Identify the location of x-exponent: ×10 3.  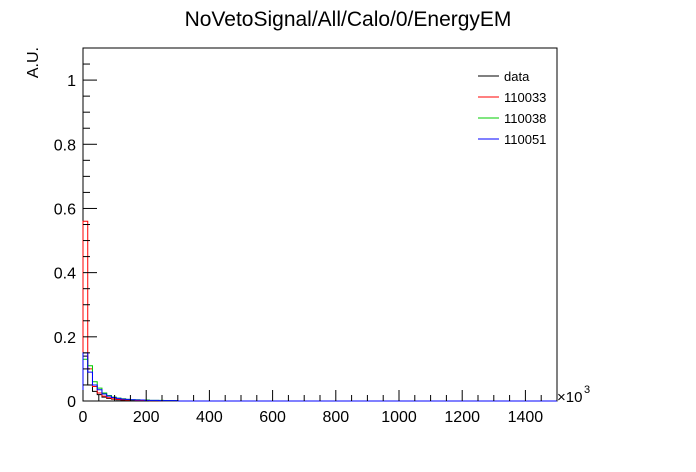
(573, 395).